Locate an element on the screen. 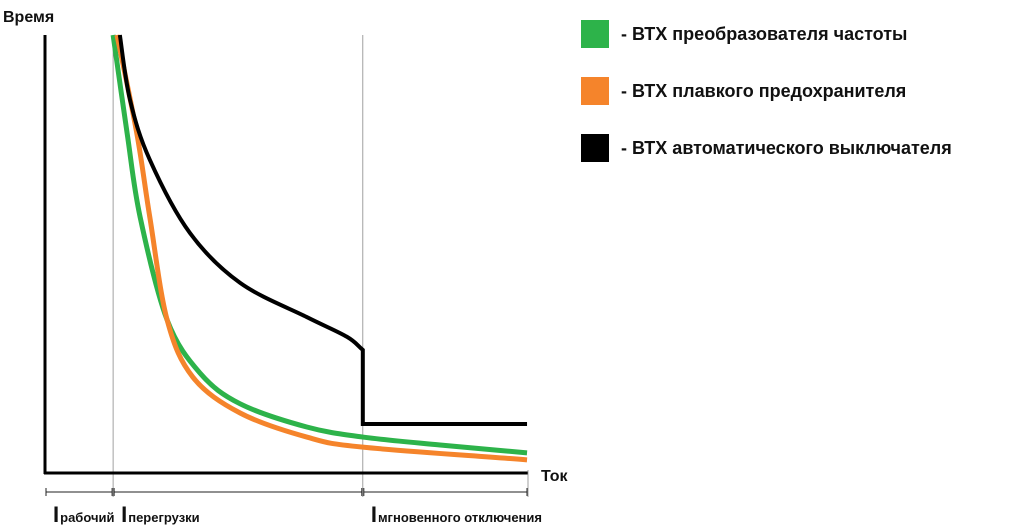 The width and height of the screenshot is (1024, 530). region-label-sub: перегрузки is located at coordinates (163, 517).